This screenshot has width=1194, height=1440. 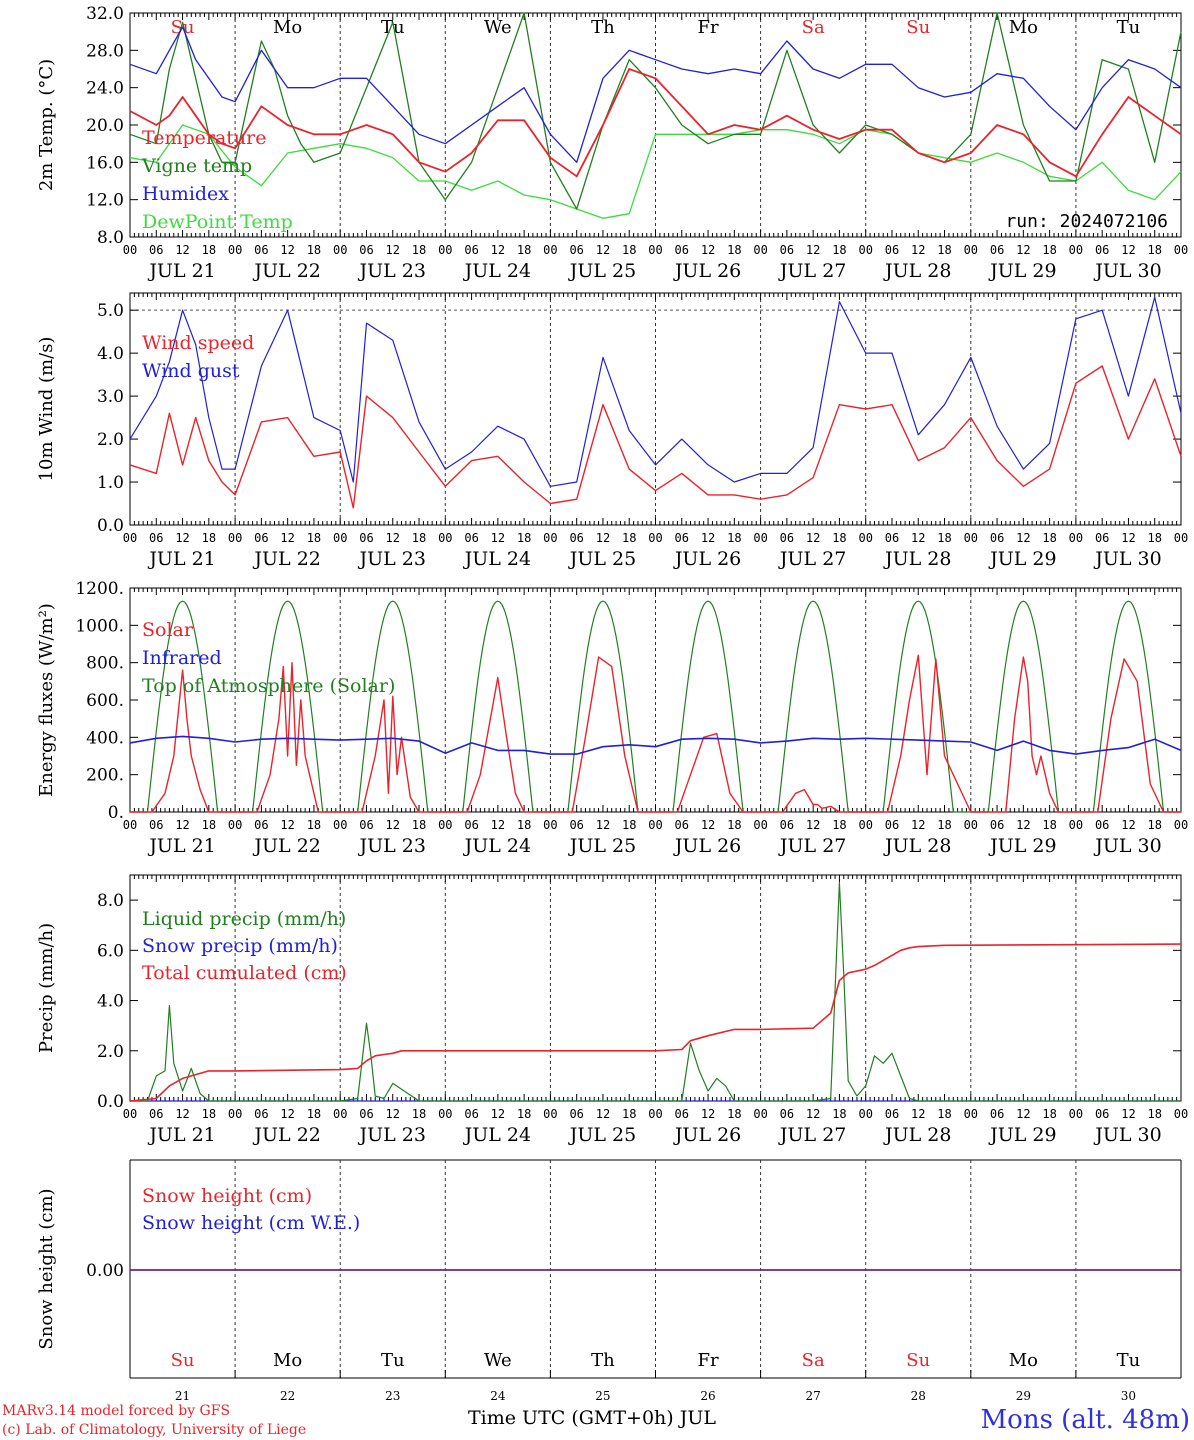 What do you see at coordinates (1128, 1396) in the screenshot?
I see `date-number: 30` at bounding box center [1128, 1396].